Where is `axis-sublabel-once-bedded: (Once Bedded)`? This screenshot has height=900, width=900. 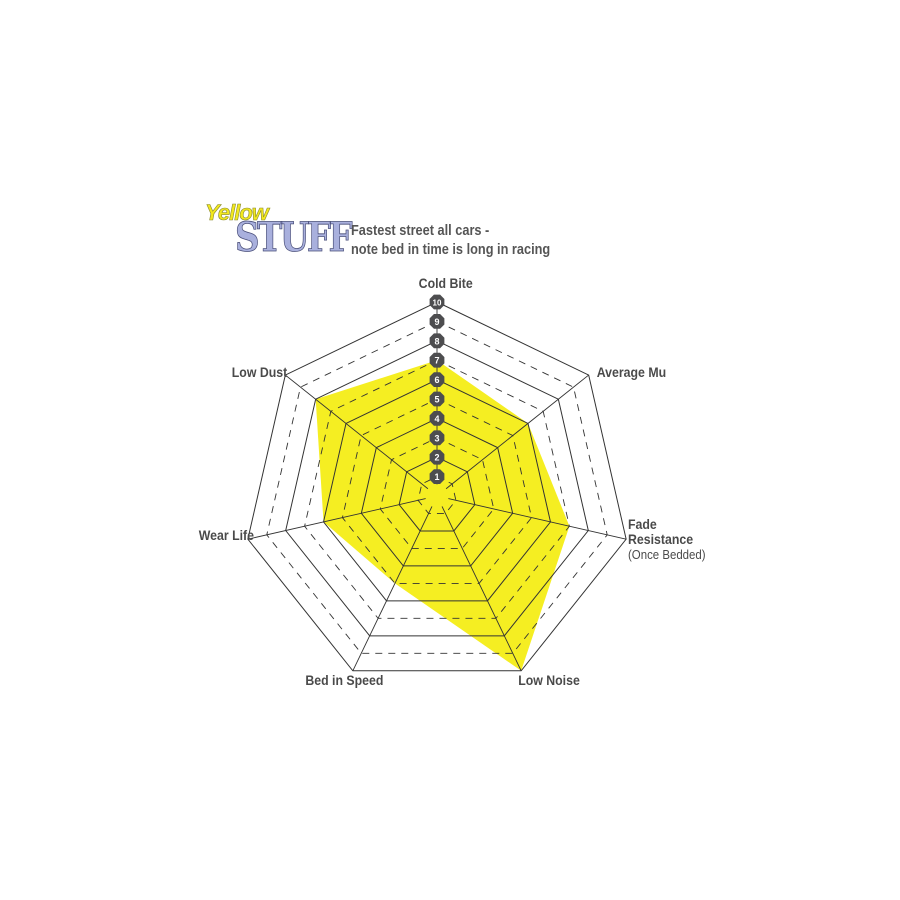 axis-sublabel-once-bedded: (Once Bedded) is located at coordinates (667, 554).